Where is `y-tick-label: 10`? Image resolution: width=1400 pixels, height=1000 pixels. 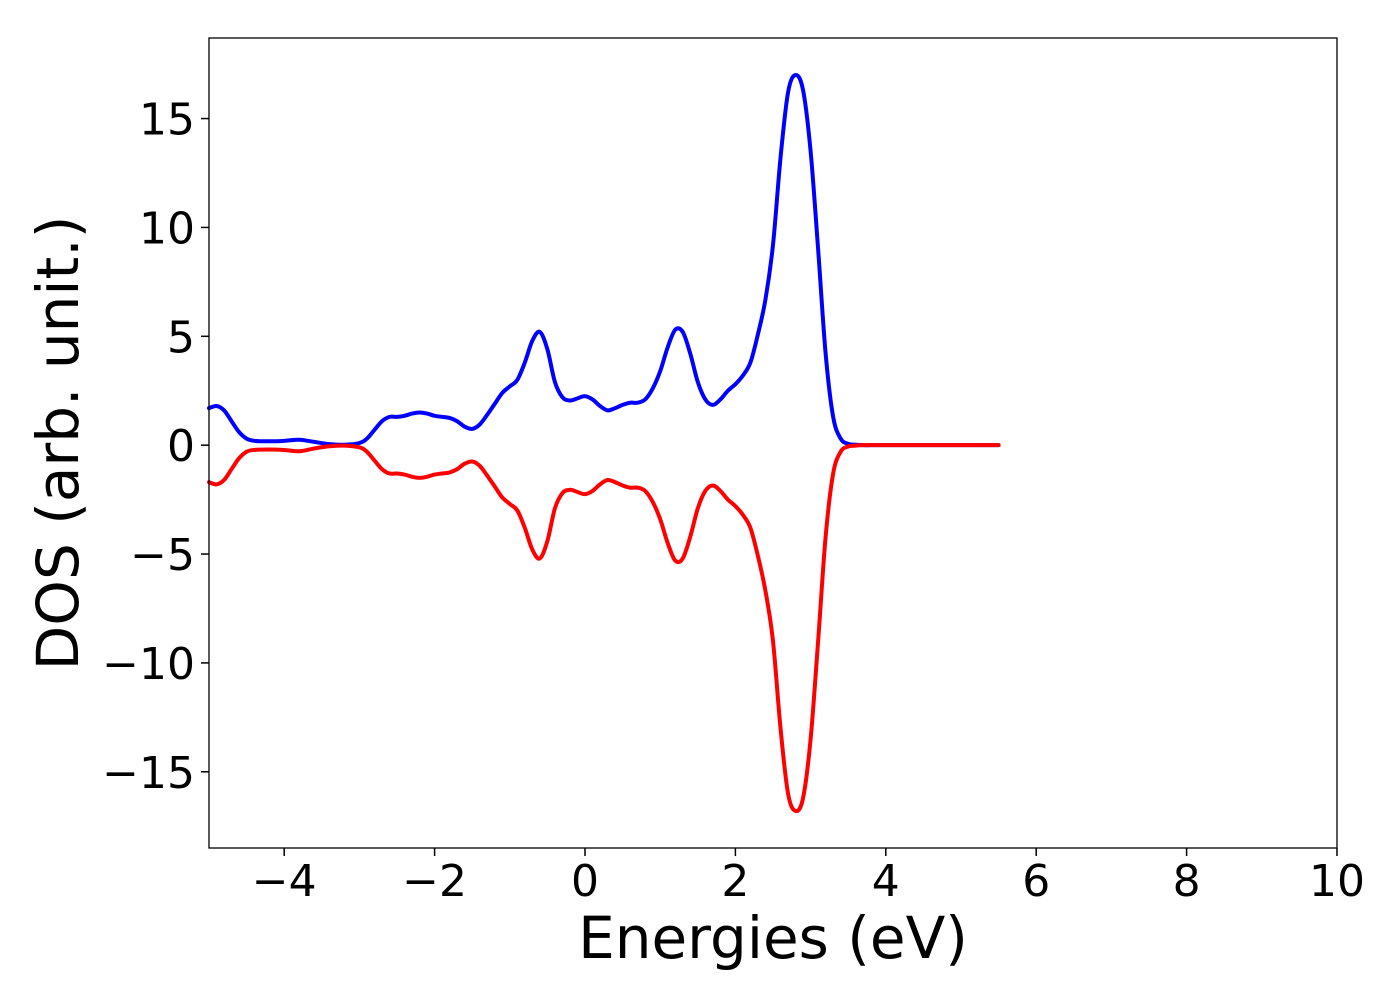 y-tick-label: 10 is located at coordinates (167, 228).